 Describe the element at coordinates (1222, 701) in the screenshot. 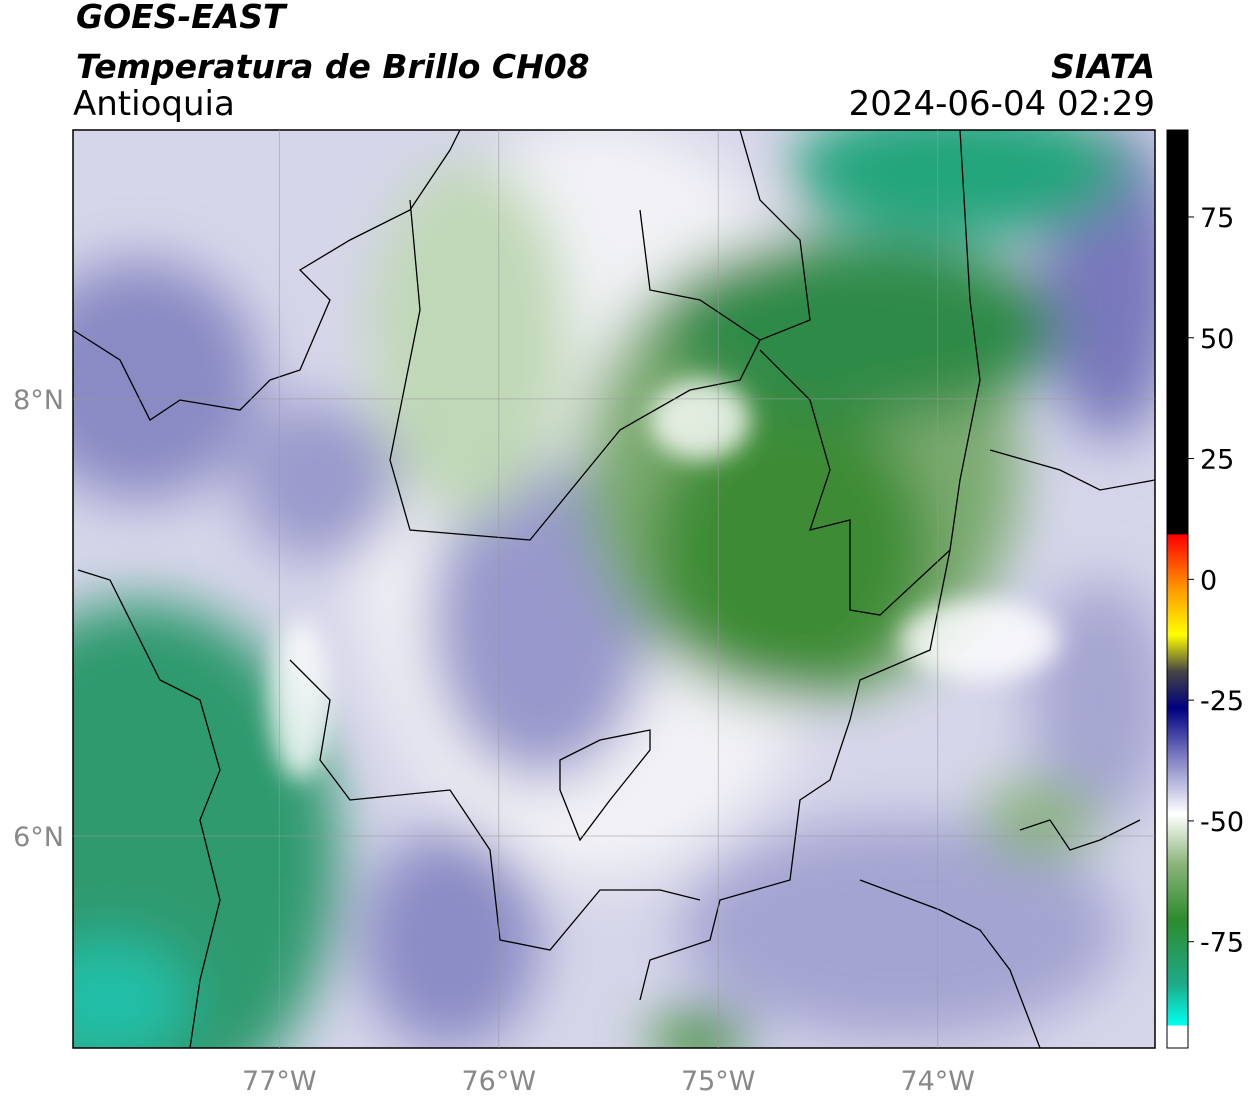

I see `colorbar-tick-label: -25` at that location.